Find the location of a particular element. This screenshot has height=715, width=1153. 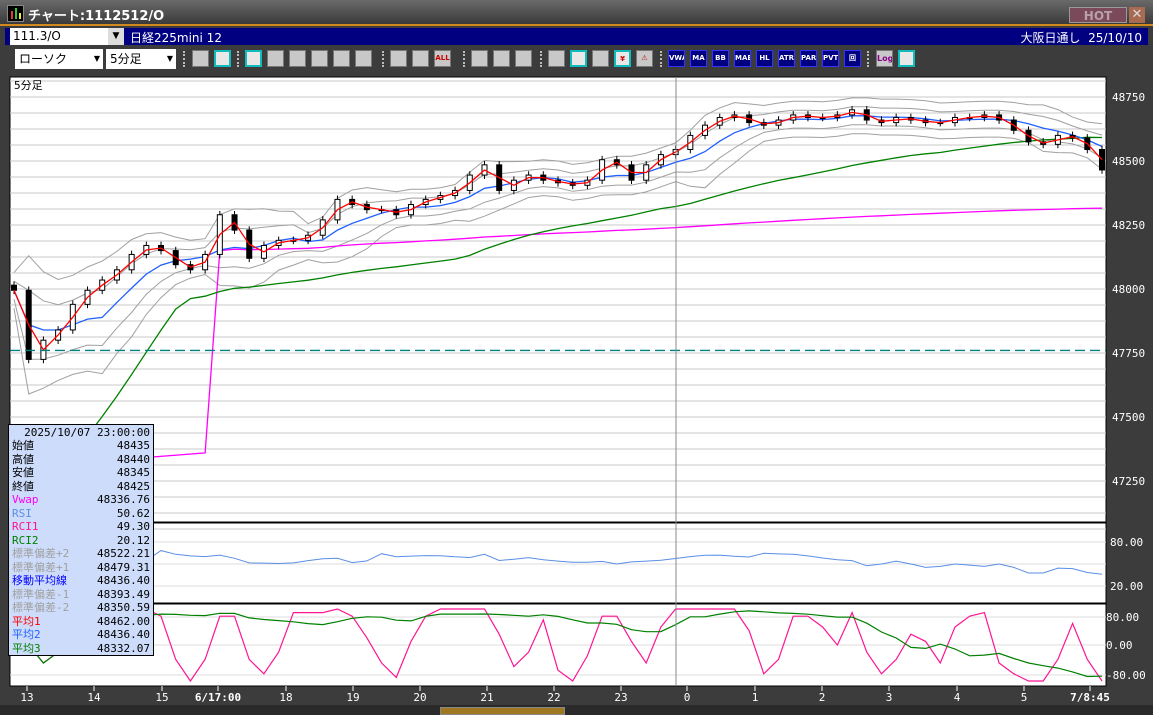

x-tick-label: 15 is located at coordinates (161, 697).